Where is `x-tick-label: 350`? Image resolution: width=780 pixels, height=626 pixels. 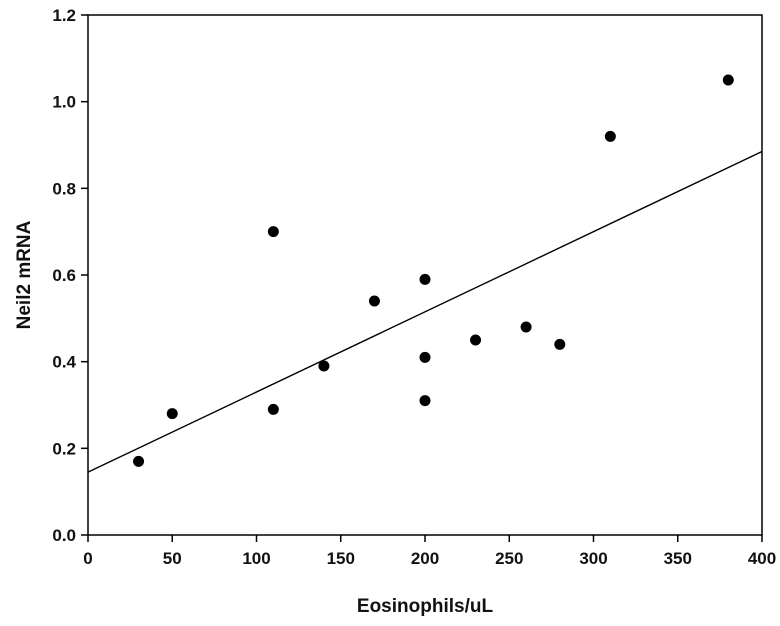
x-tick-label: 350 is located at coordinates (678, 558).